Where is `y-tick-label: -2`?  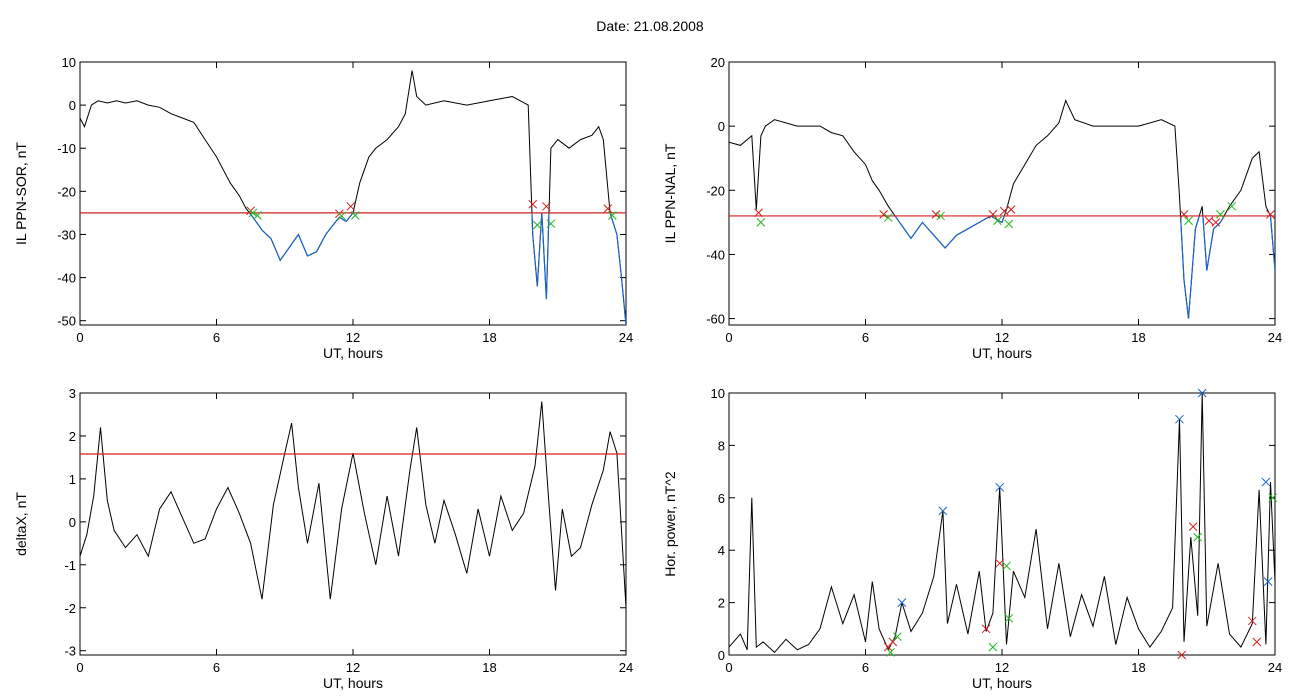 y-tick-label: -2 is located at coordinates (70, 608).